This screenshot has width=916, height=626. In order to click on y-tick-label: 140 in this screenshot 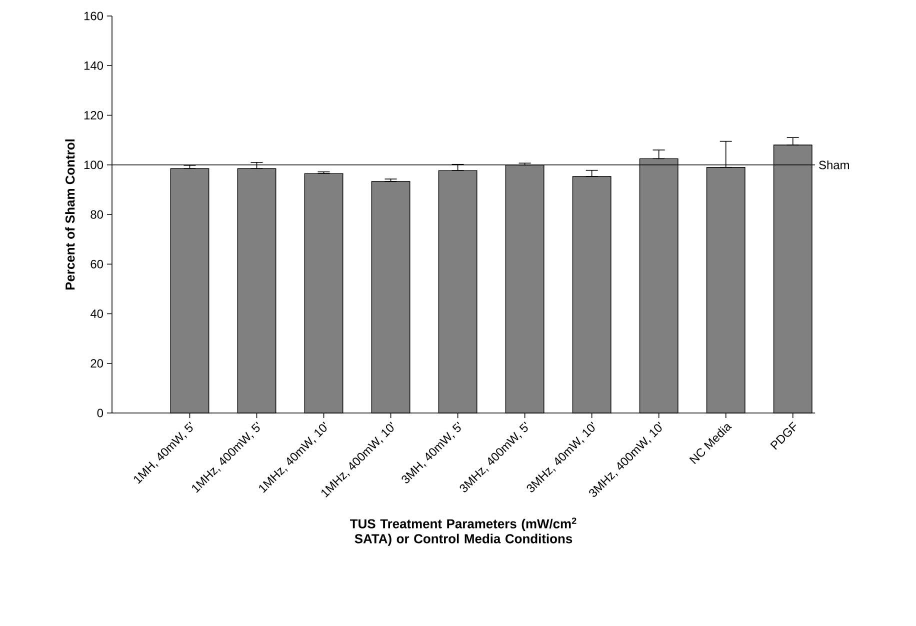, I will do `click(94, 65)`.